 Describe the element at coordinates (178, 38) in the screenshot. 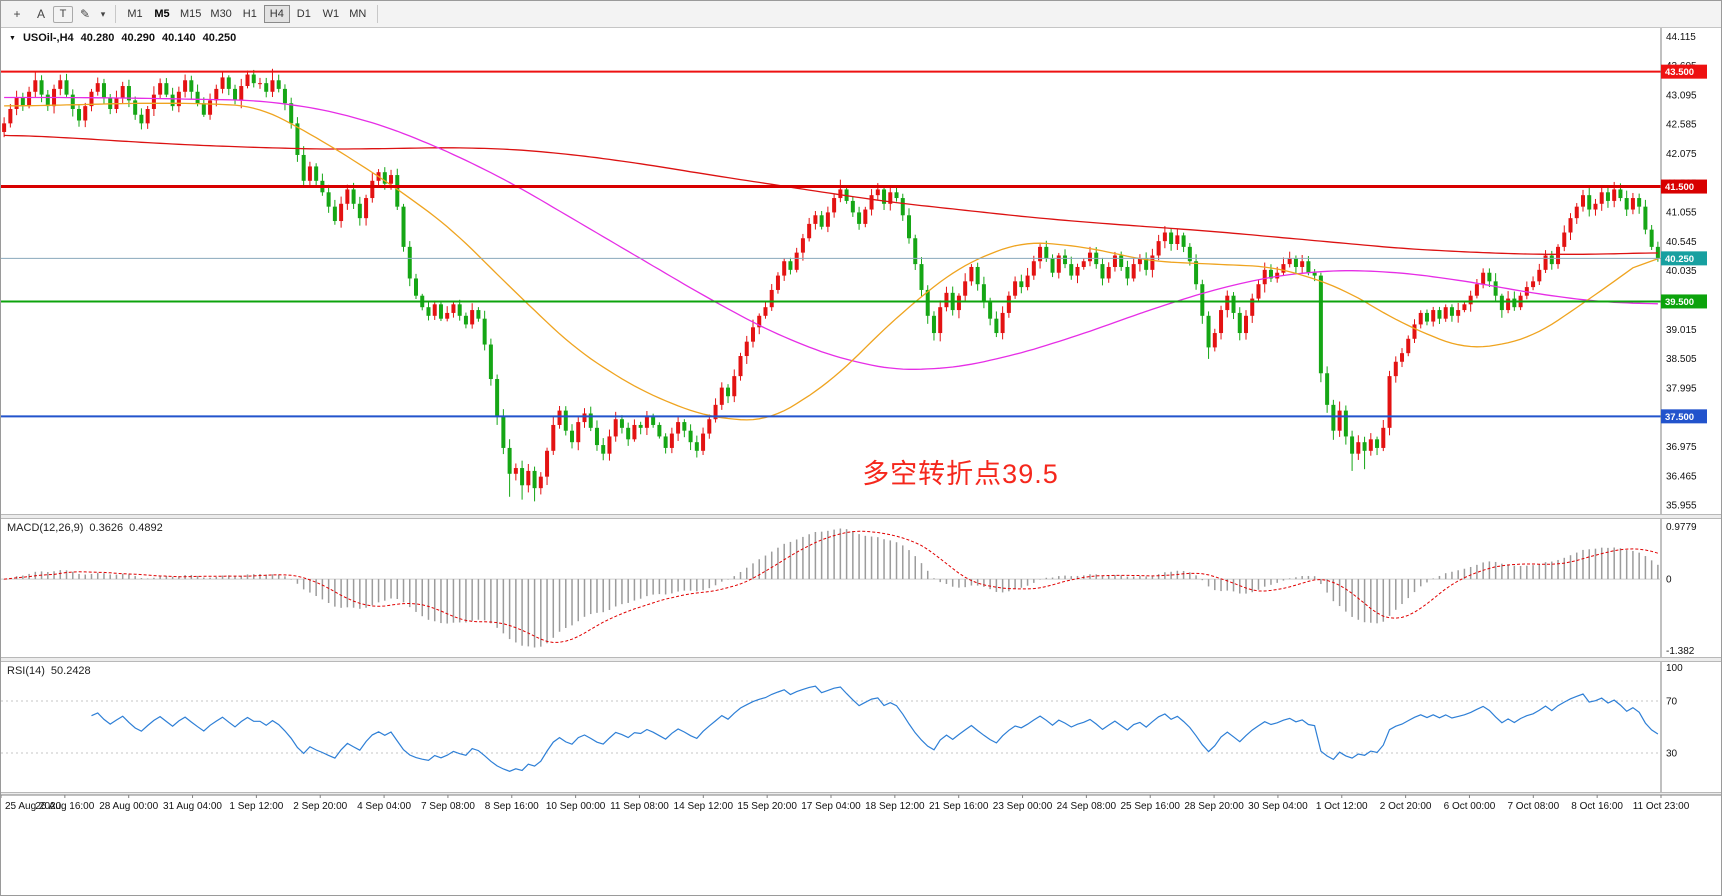

I see `ohlc-low: 40.140` at that location.